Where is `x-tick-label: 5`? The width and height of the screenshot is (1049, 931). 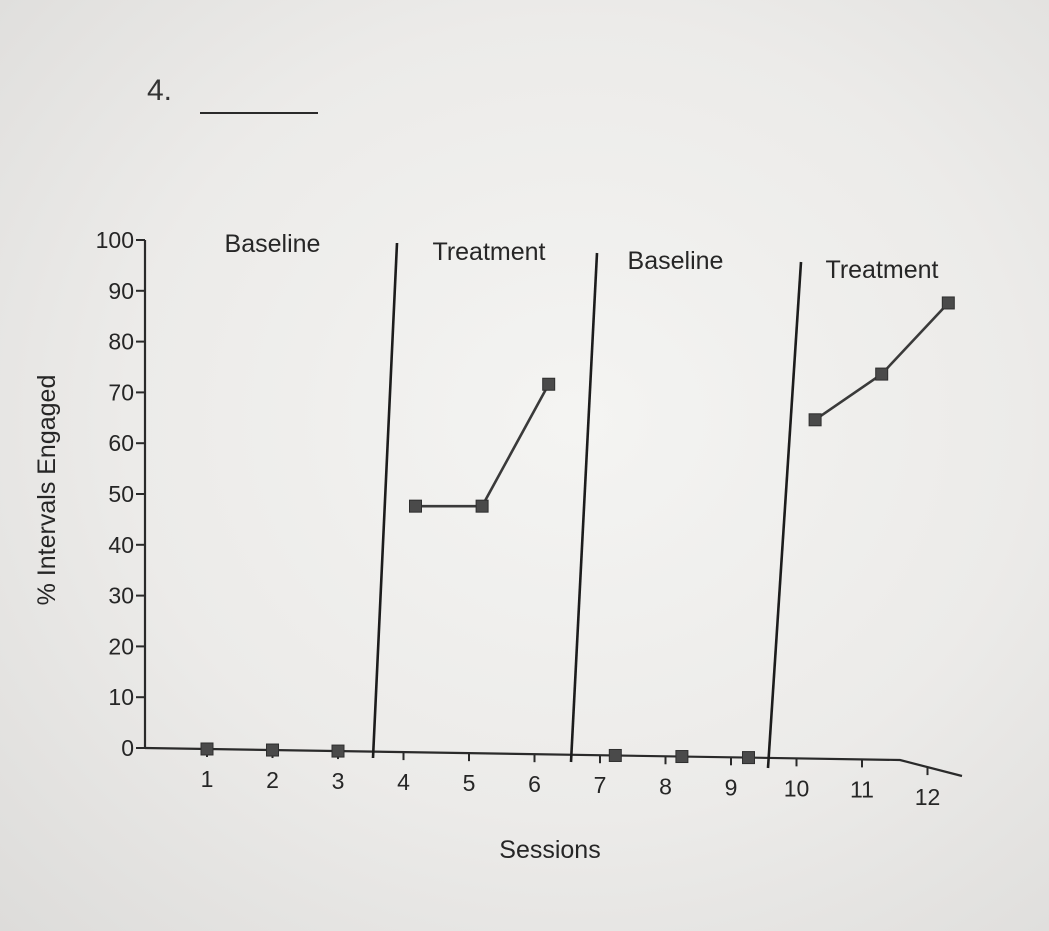 x-tick-label: 5 is located at coordinates (469, 783).